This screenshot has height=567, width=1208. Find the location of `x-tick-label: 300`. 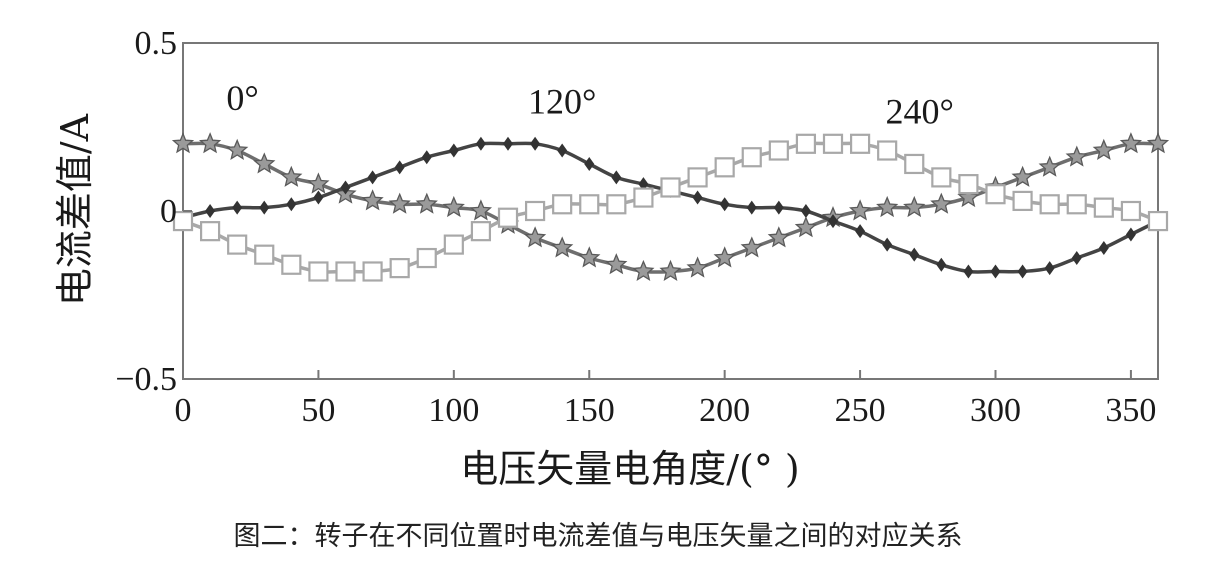

x-tick-label: 300 is located at coordinates (995, 410).